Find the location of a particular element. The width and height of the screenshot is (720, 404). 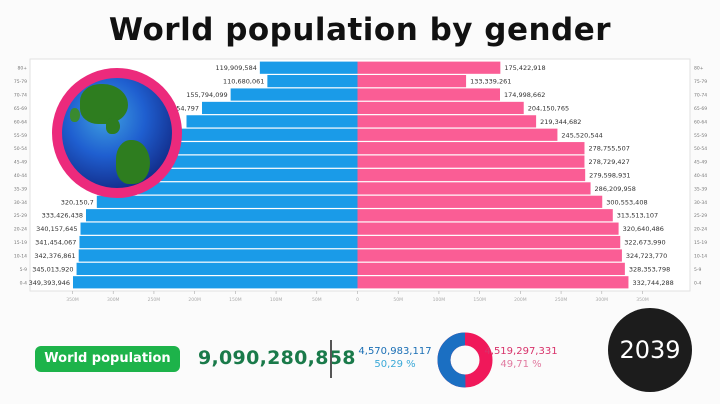

label-female-80+: 175,422,918 is located at coordinates (524, 68).